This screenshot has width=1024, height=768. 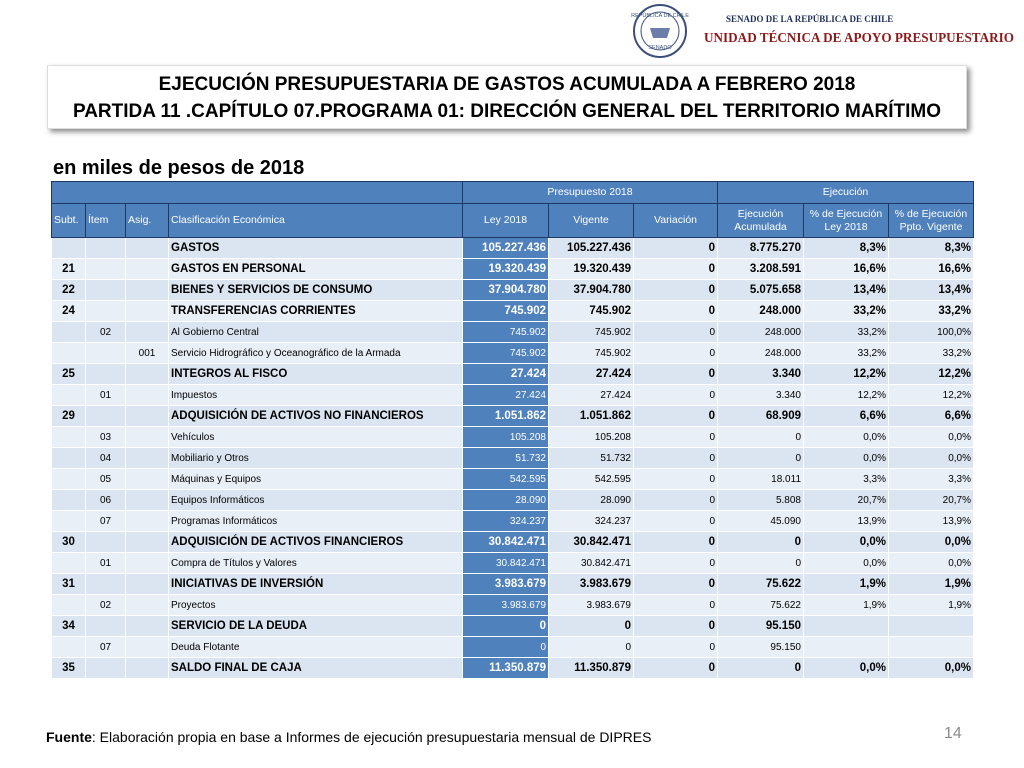 I want to click on table-cell: 37.904.780, so click(x=591, y=290).